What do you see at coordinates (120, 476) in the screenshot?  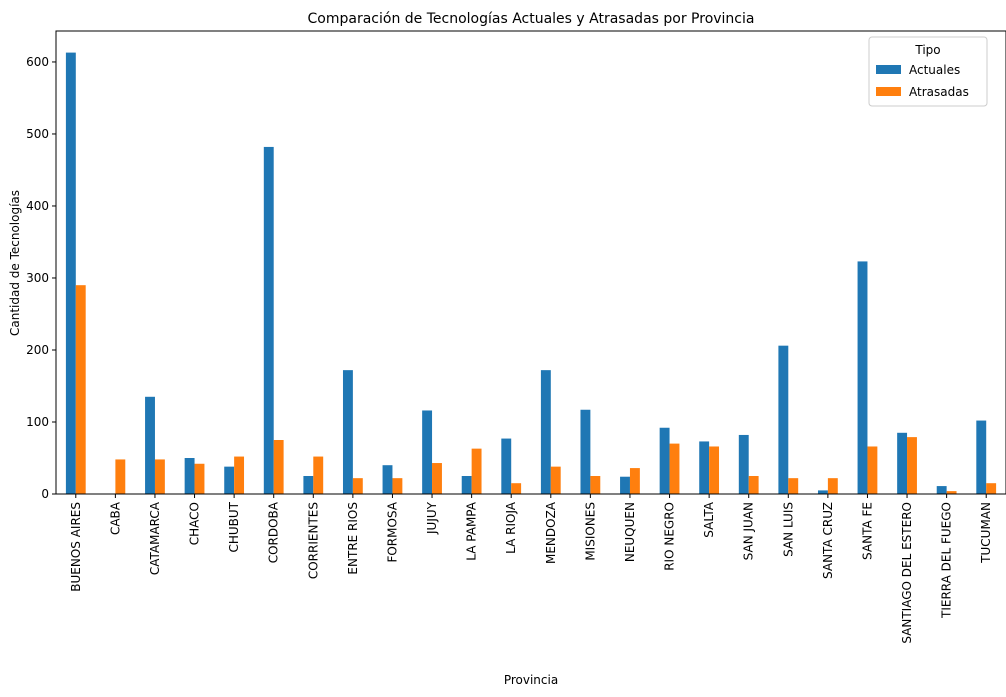 I see `bar-atrasadas-caba` at bounding box center [120, 476].